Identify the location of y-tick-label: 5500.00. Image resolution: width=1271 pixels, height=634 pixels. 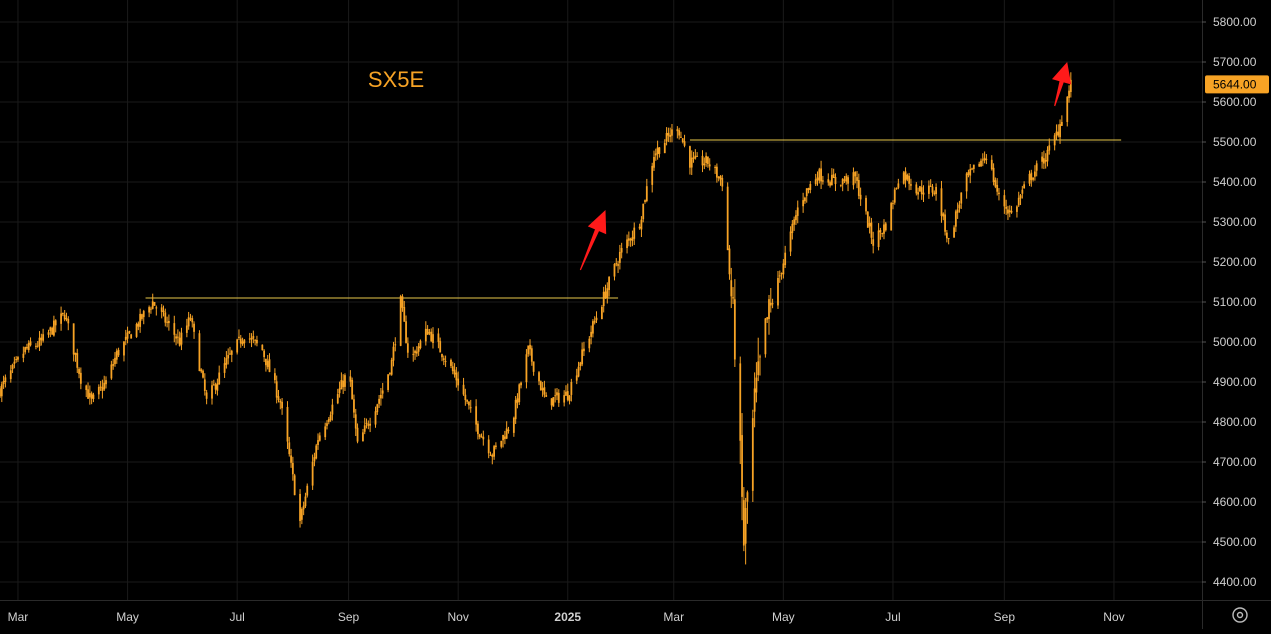
(1235, 142).